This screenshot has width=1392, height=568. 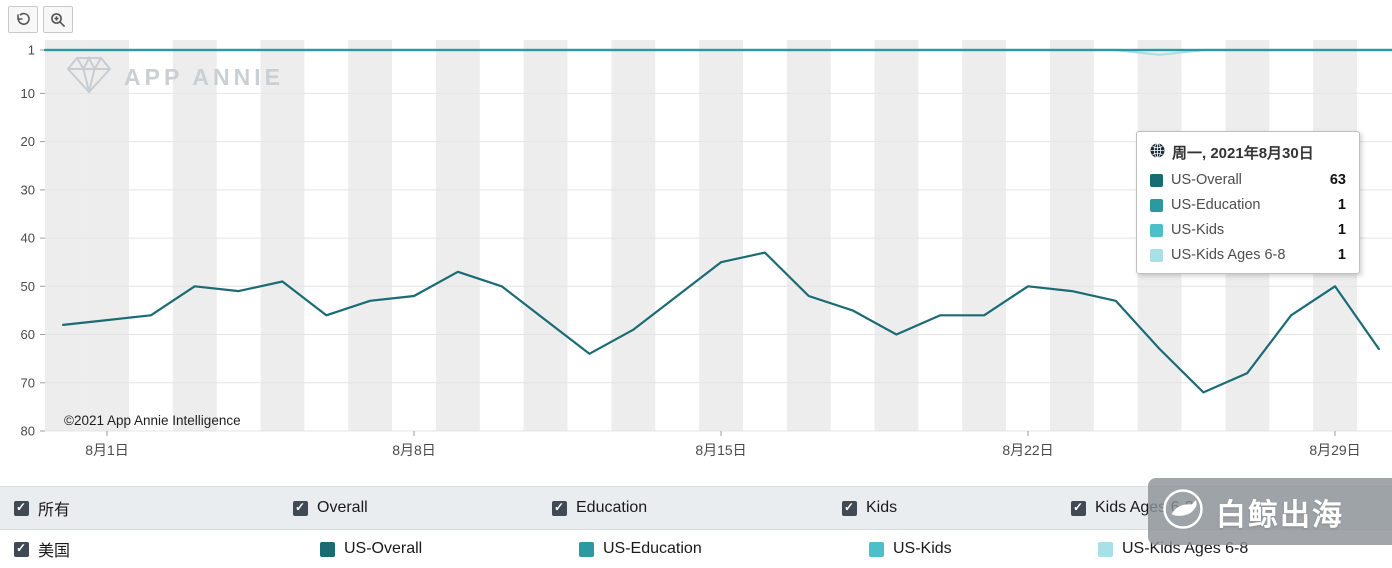 I want to click on baijing-chuhai-watermark: 白鲸出海, so click(x=1270, y=511).